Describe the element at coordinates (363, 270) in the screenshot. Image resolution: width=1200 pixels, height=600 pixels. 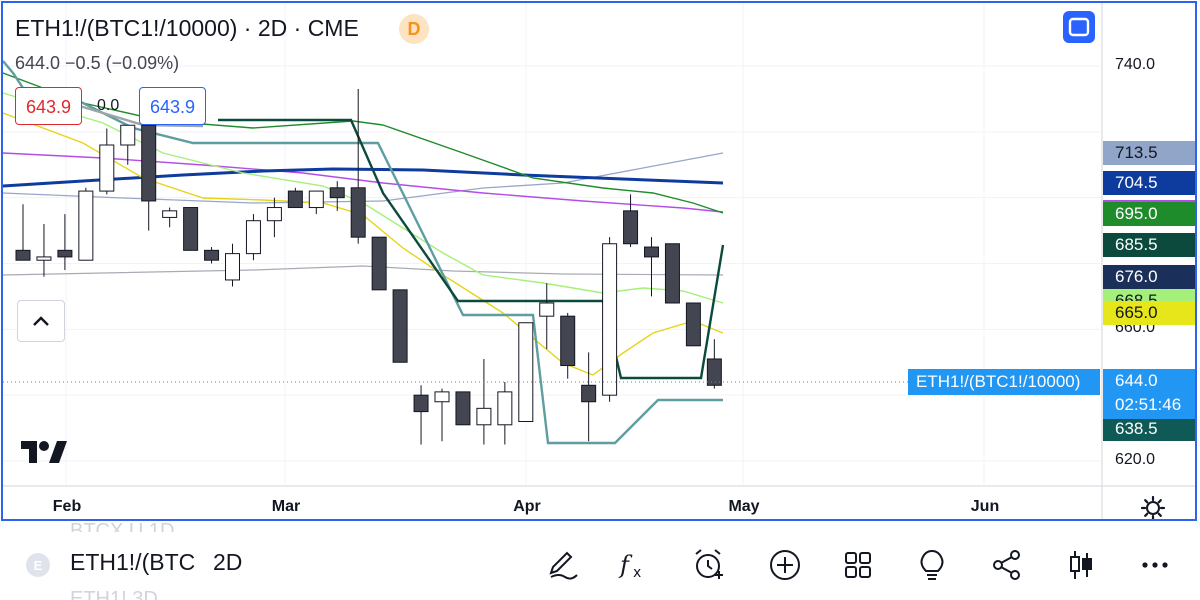
I see `gray-ma-line` at that location.